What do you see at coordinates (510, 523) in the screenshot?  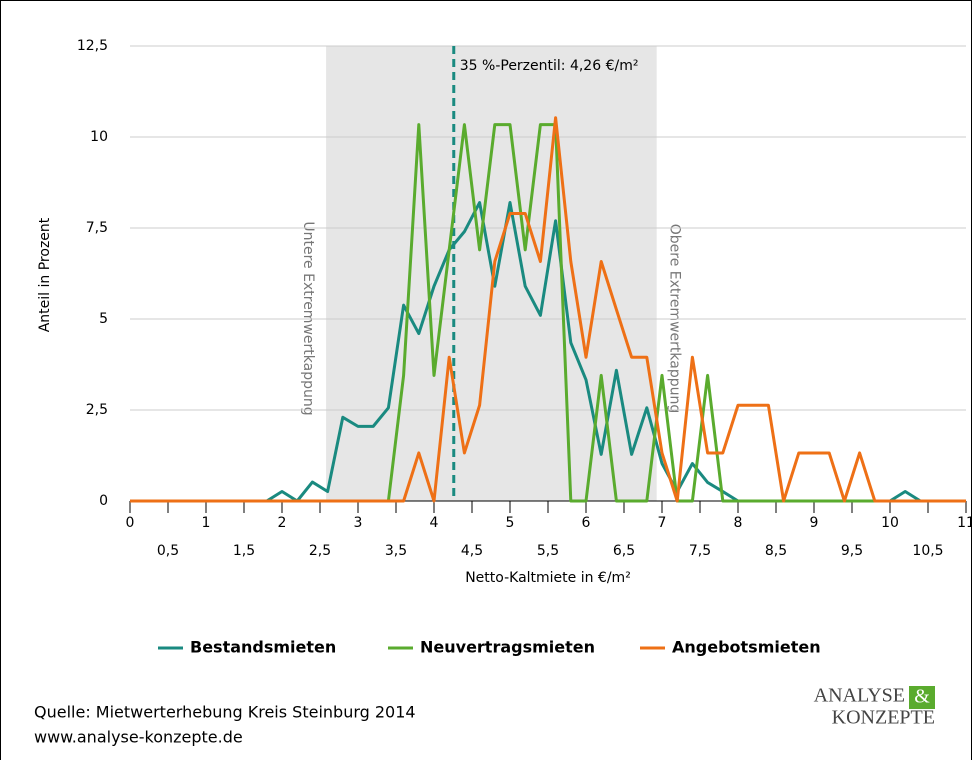 I see `x-tick-label: 5` at bounding box center [510, 523].